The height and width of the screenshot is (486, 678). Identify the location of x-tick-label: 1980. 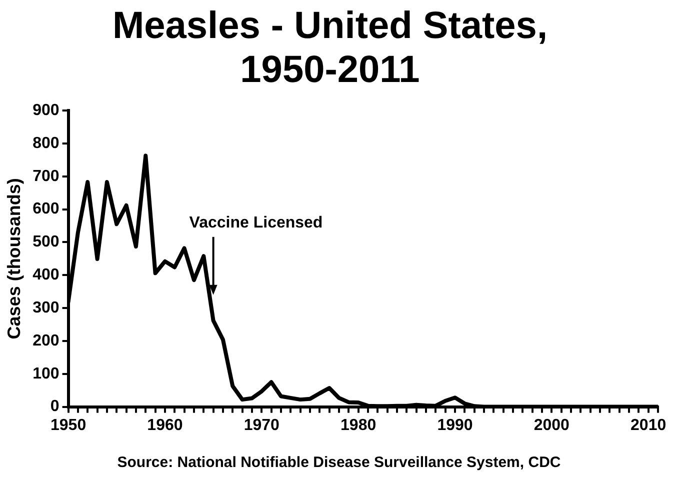
(358, 425).